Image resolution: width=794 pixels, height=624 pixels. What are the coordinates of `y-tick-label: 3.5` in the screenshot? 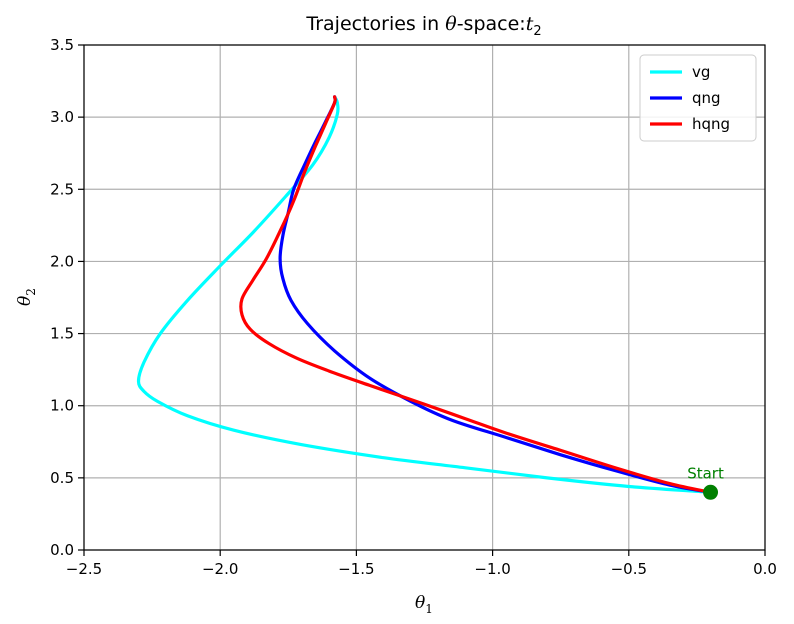 It's located at (62, 45).